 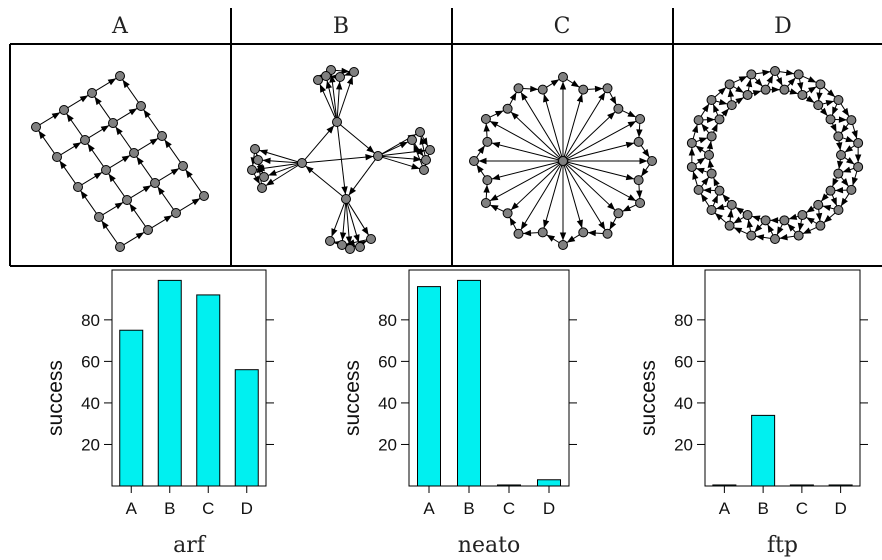 What do you see at coordinates (840, 508) in the screenshot?
I see `x-tick-label: D` at bounding box center [840, 508].